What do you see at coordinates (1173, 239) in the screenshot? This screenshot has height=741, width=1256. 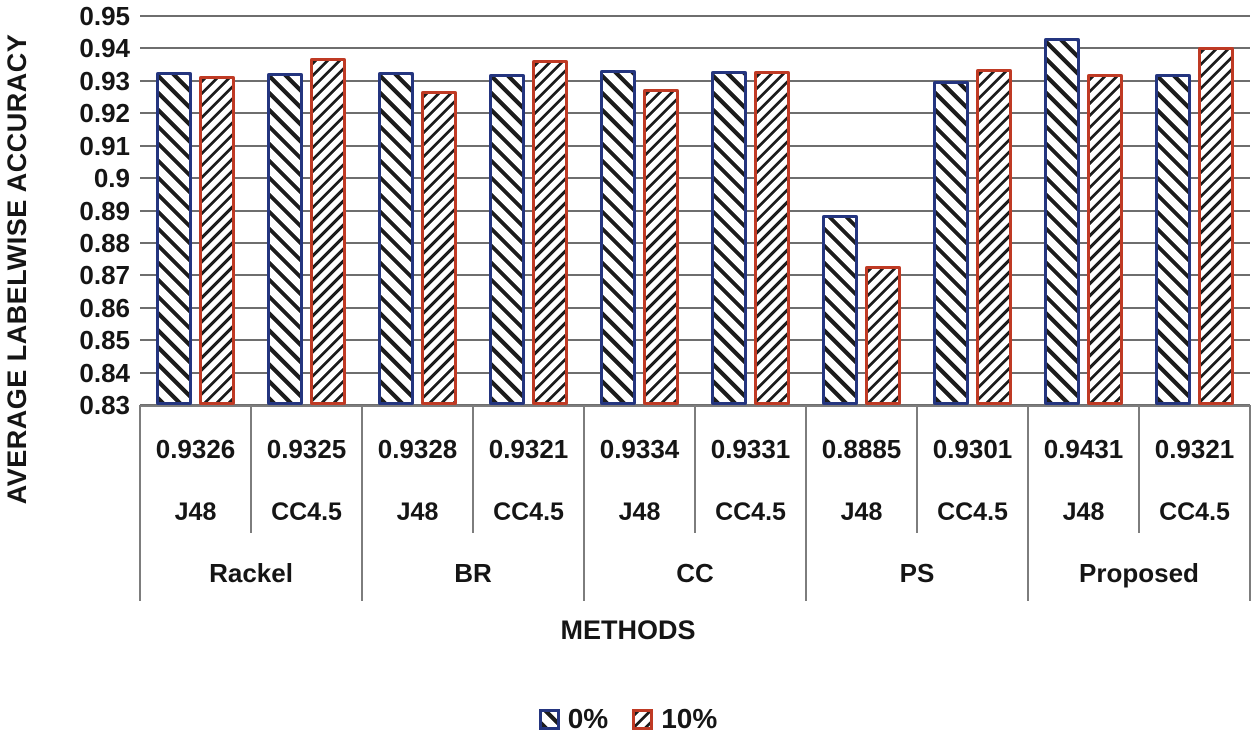 I see `bar-0-proposed-cc45` at bounding box center [1173, 239].